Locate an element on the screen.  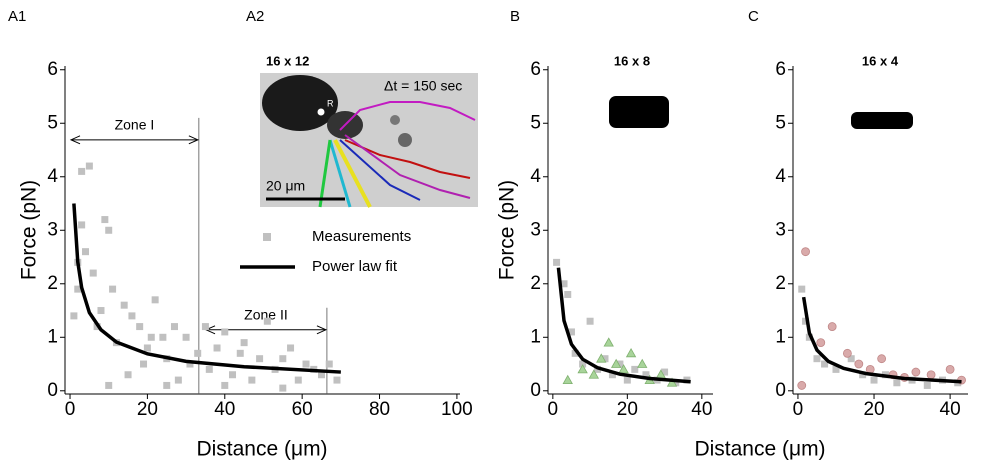
zone-label: Zone I is located at coordinates (135, 125).